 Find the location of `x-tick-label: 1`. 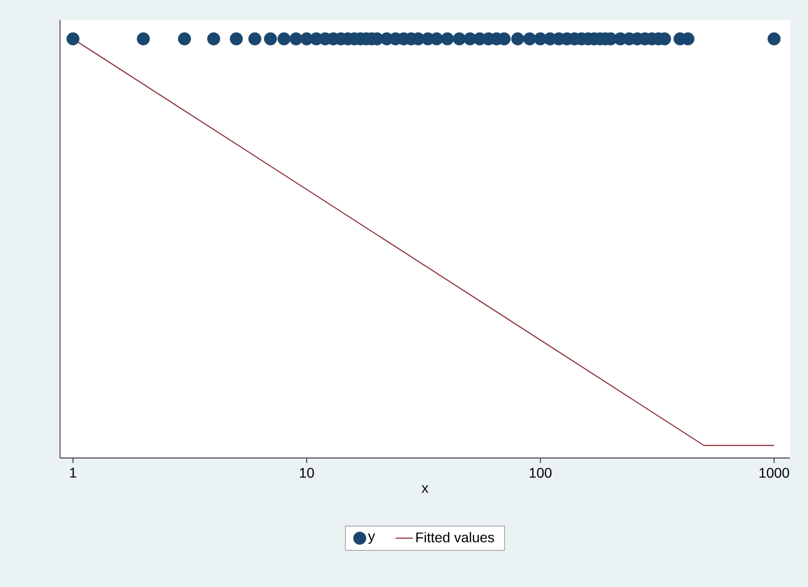

x-tick-label: 1 is located at coordinates (73, 473).